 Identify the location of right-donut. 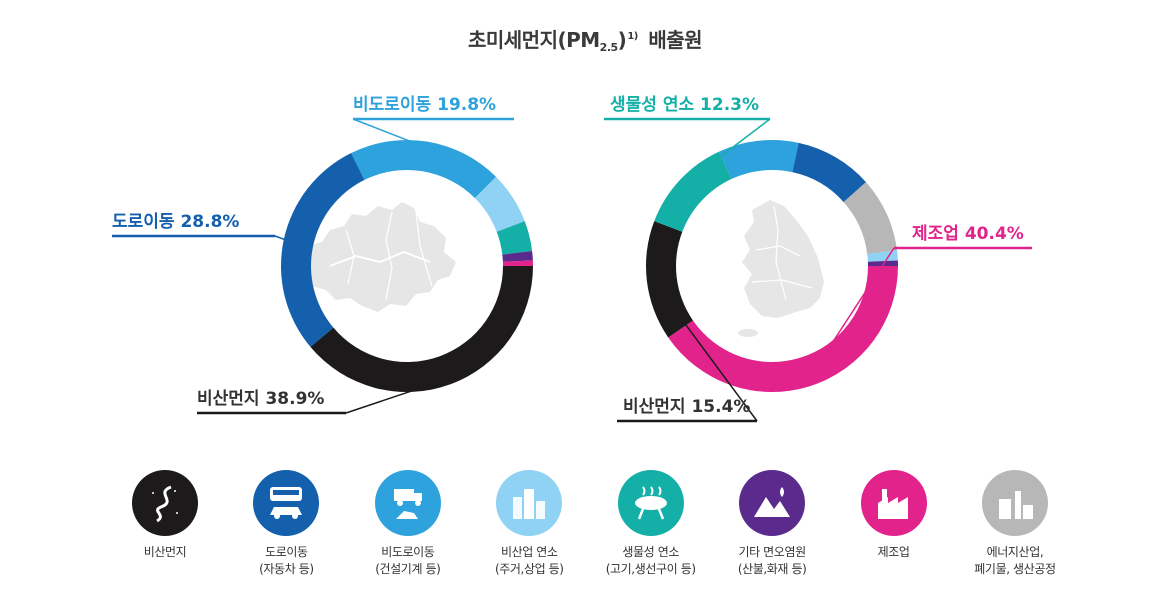
(772, 266).